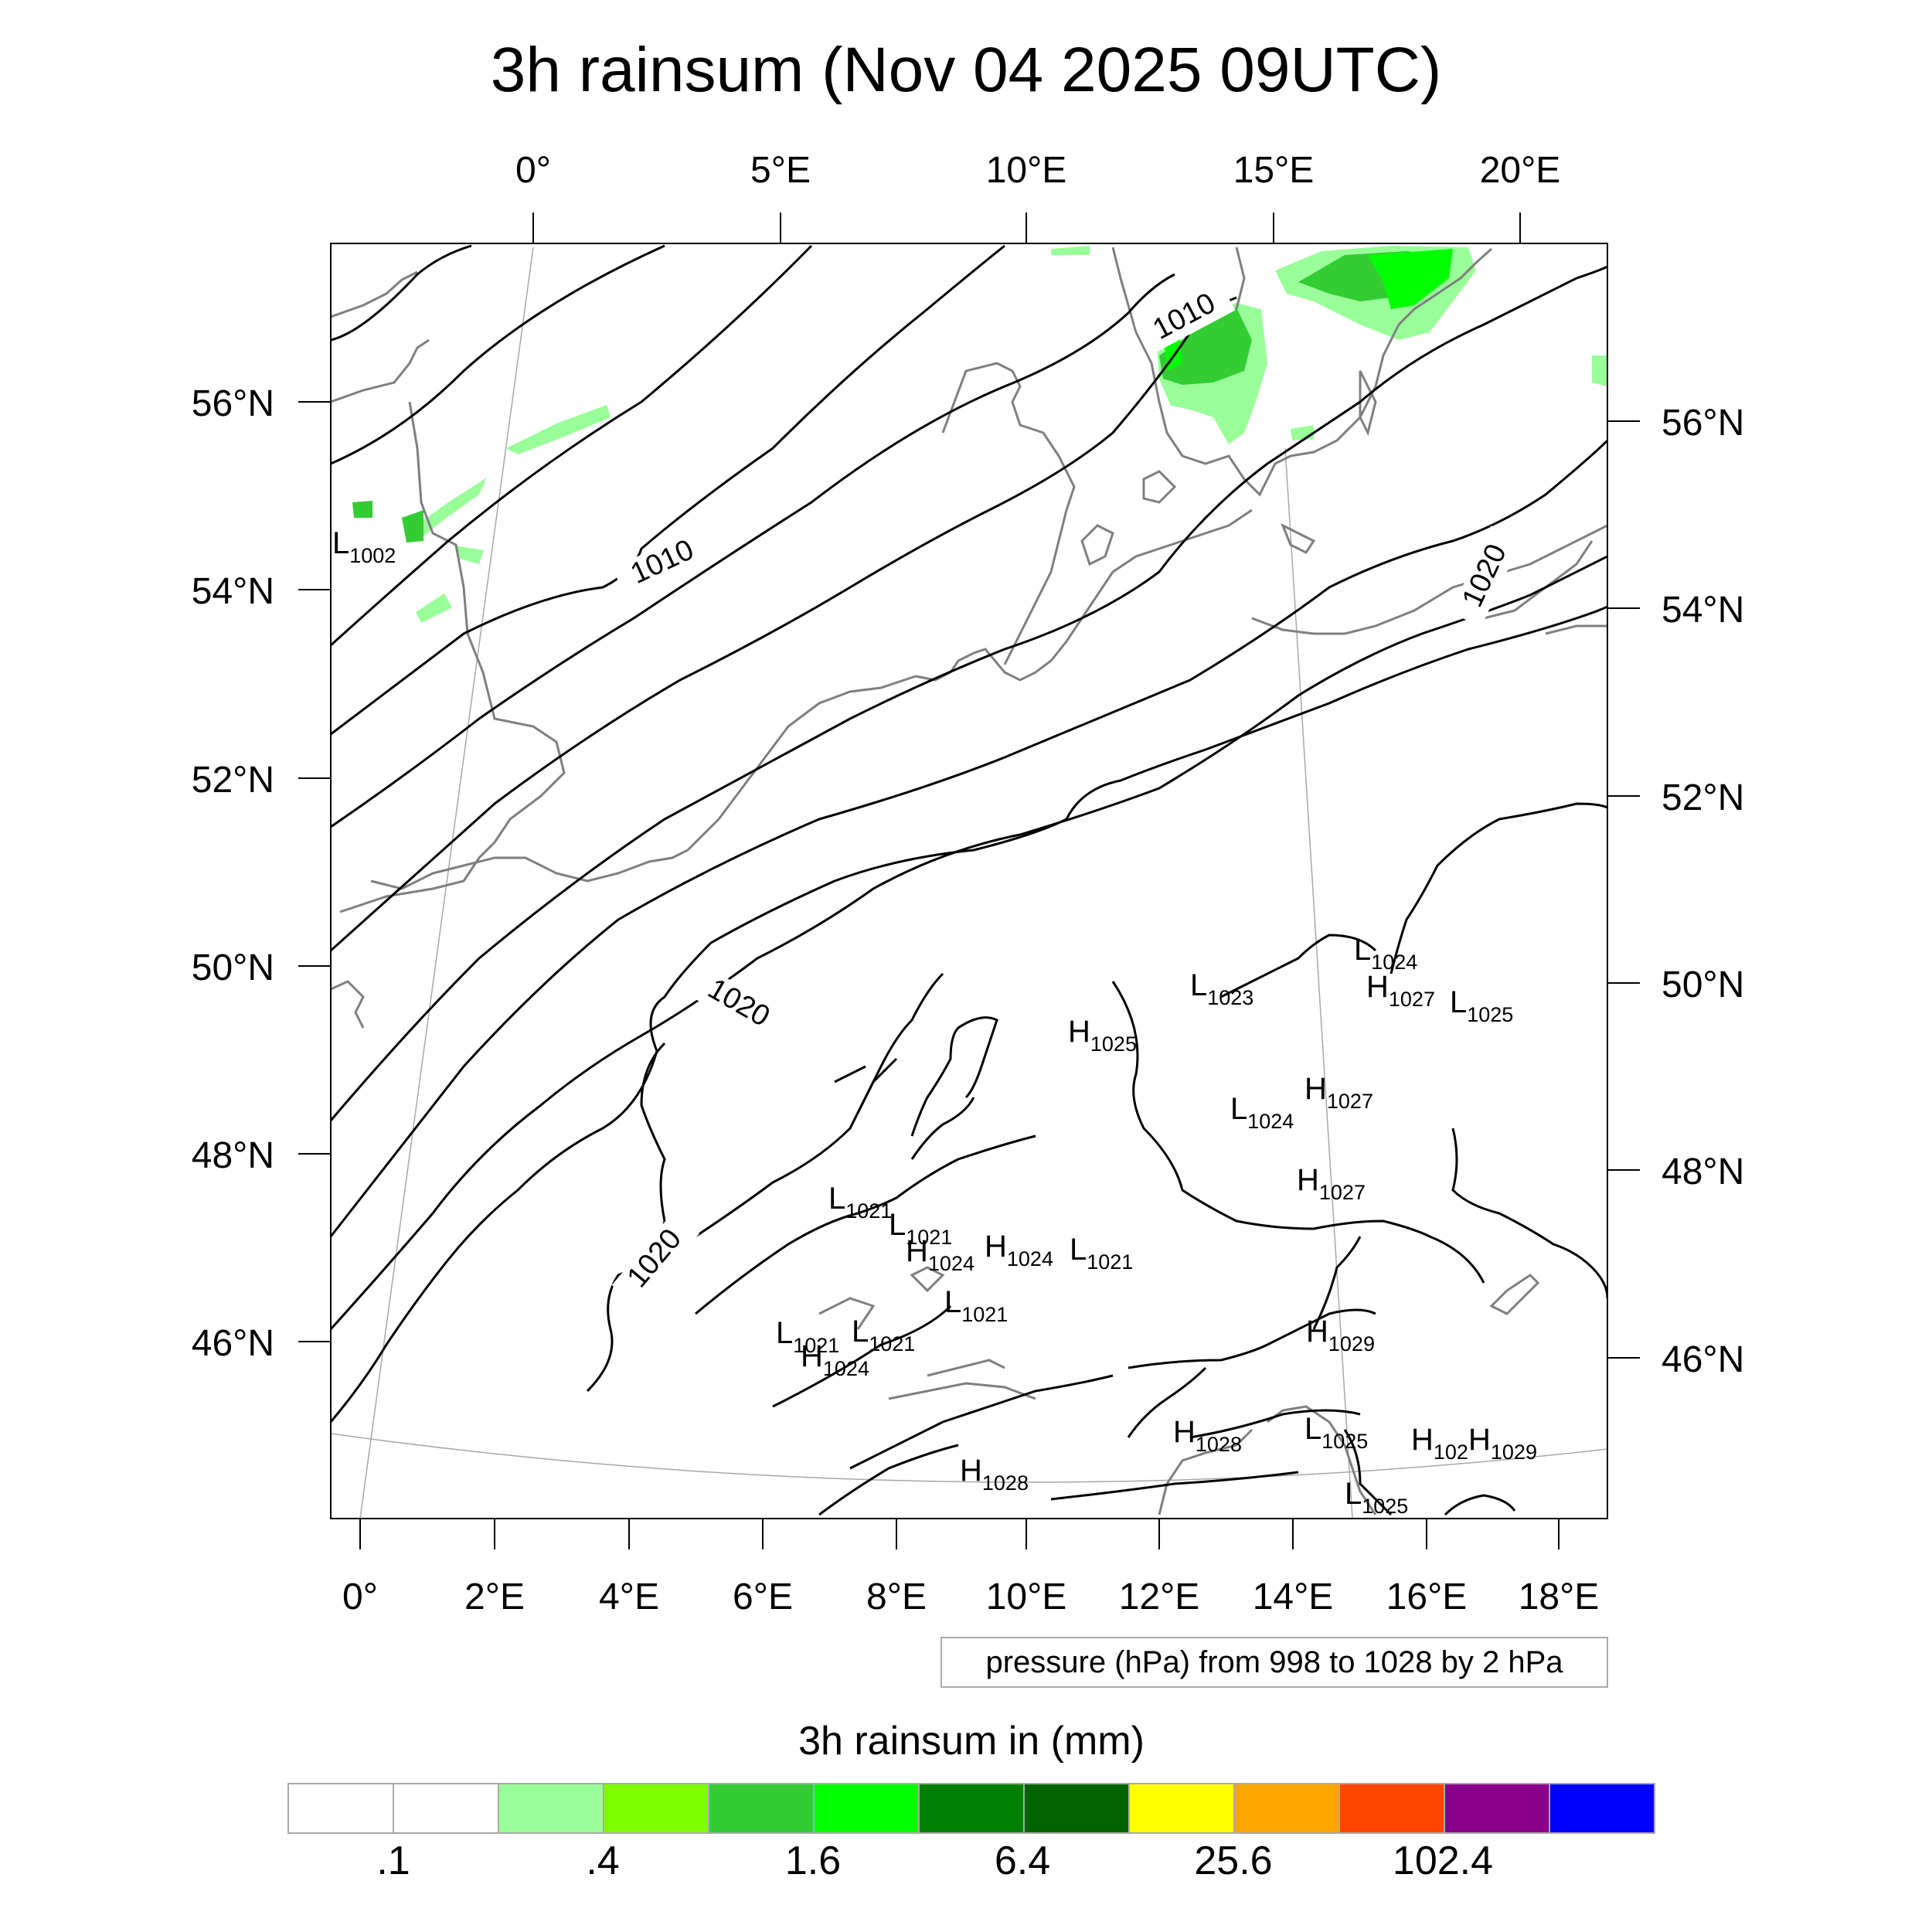  What do you see at coordinates (434, 609) in the screenshot?
I see `rain-area-north-sea-e` at bounding box center [434, 609].